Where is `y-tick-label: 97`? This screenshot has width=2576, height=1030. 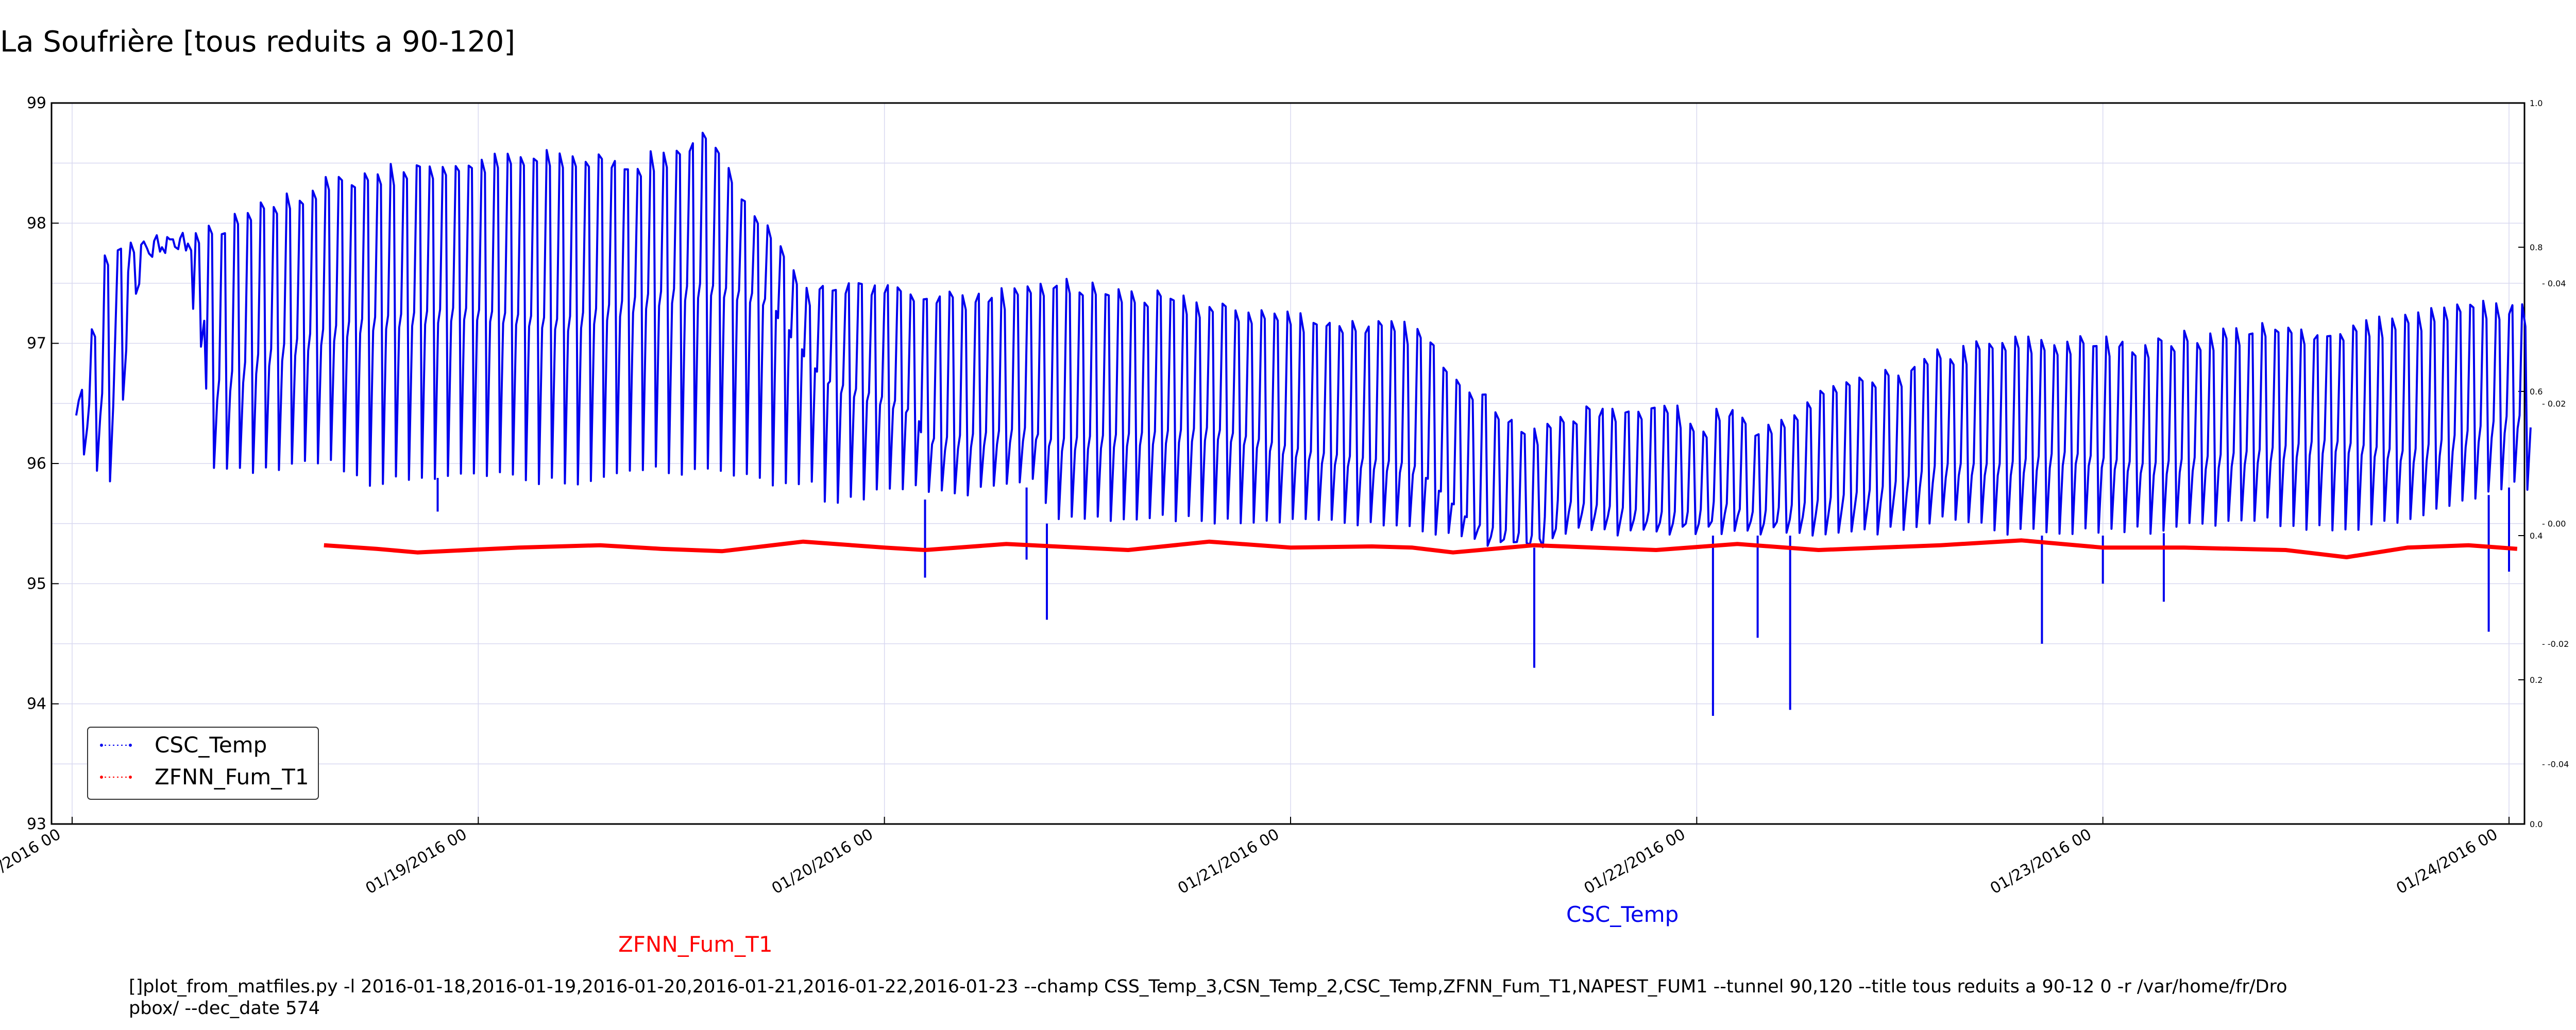 y-tick-label: 97 is located at coordinates (36, 344).